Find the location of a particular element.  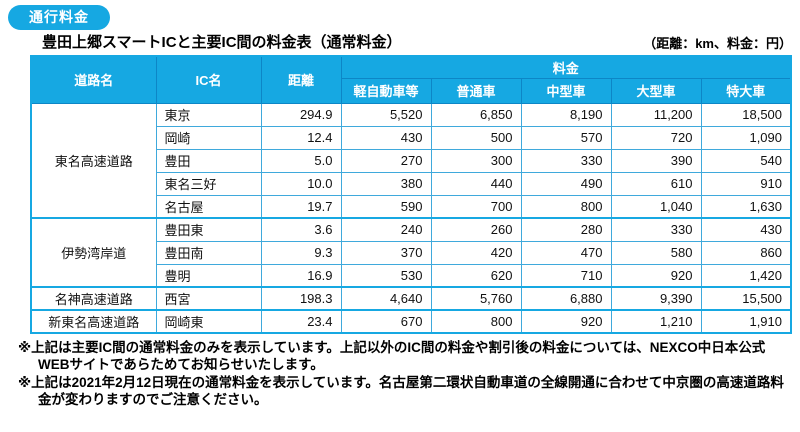

fare-cell: 590 is located at coordinates (386, 206).